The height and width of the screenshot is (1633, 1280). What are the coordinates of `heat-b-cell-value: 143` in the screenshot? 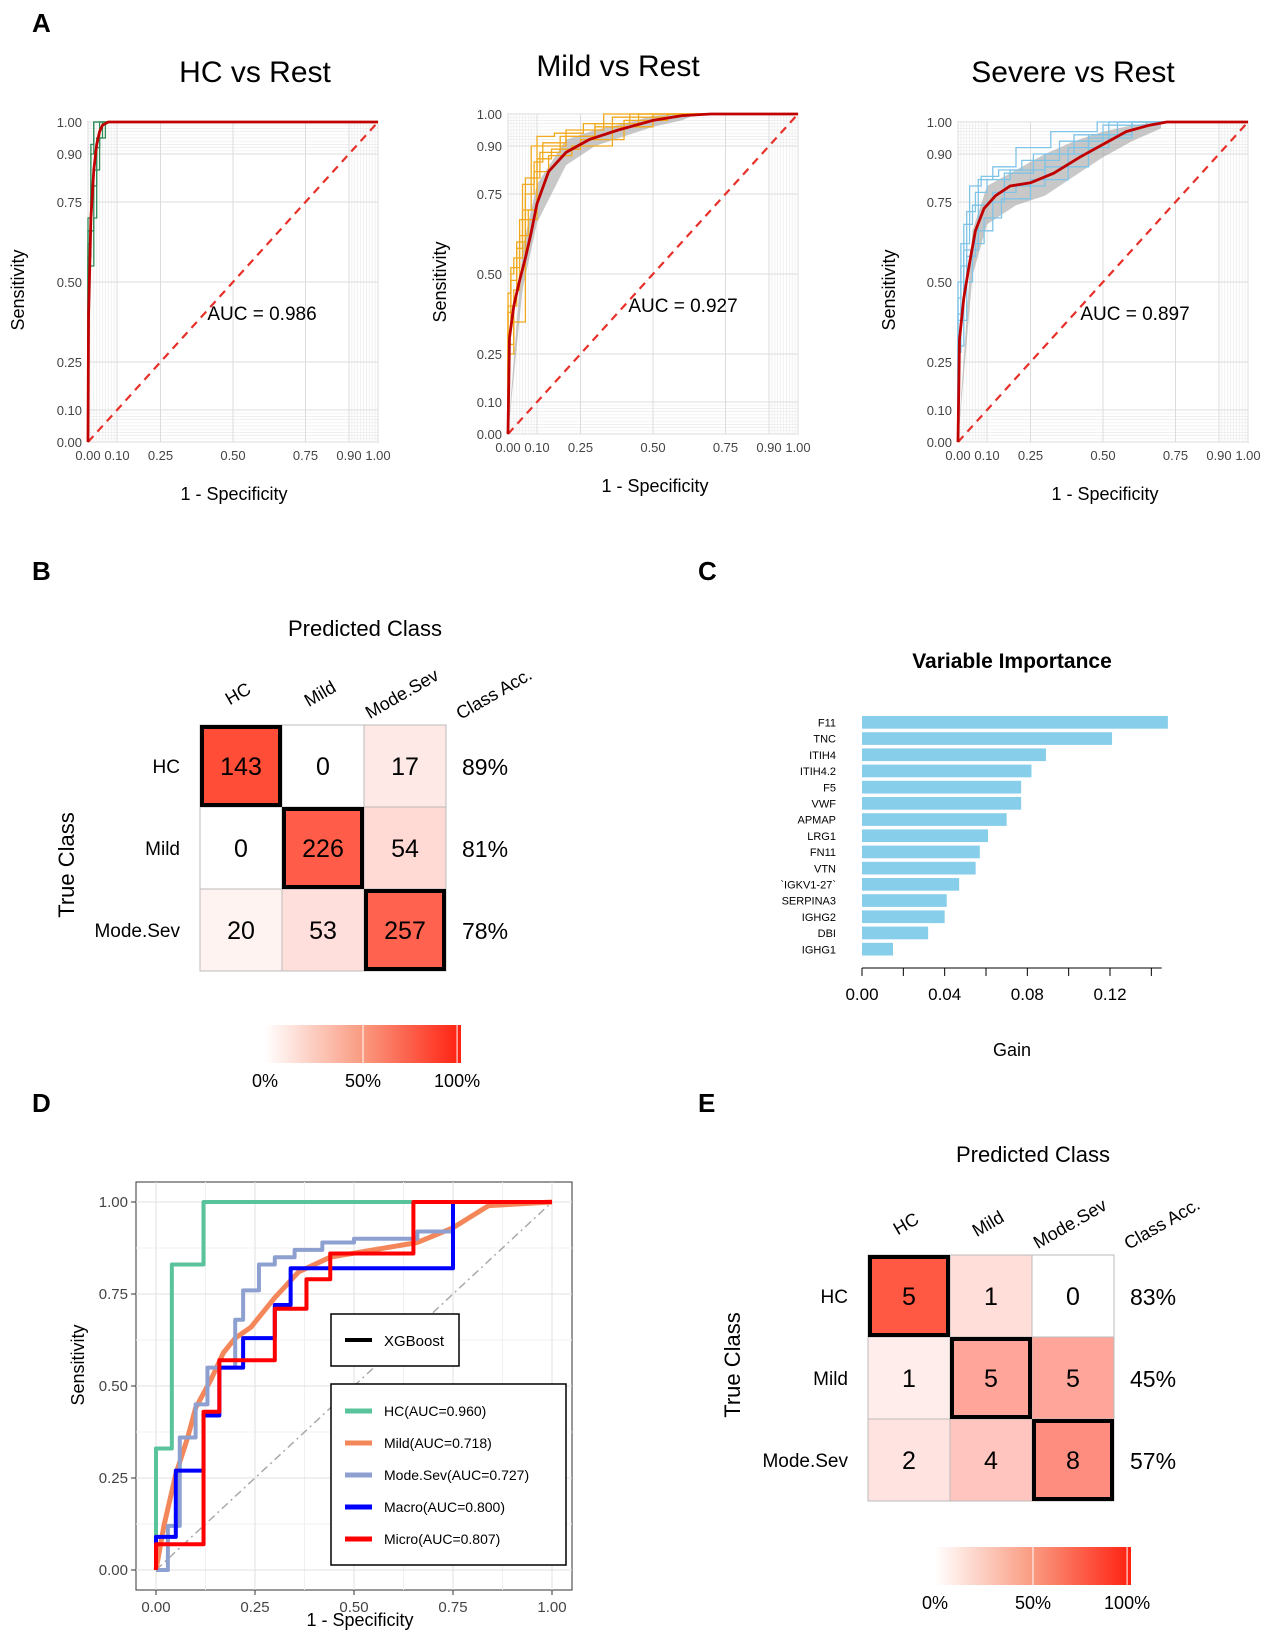 It's located at (241, 767).